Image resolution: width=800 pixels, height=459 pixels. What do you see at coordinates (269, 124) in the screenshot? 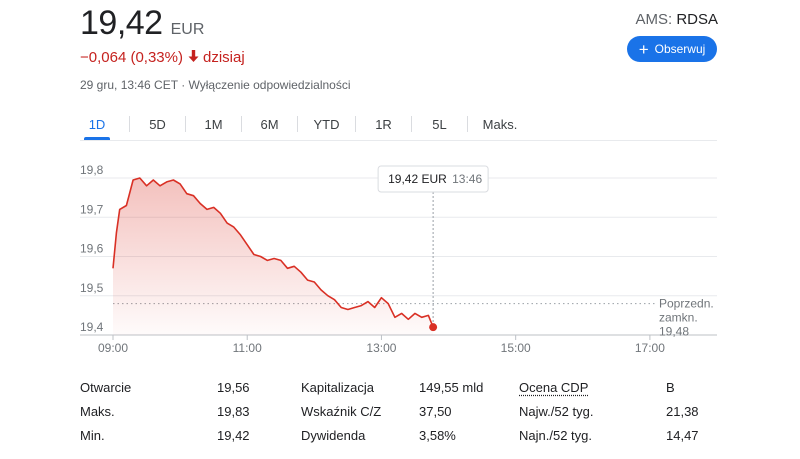
I see `tab-6m: 6M` at bounding box center [269, 124].